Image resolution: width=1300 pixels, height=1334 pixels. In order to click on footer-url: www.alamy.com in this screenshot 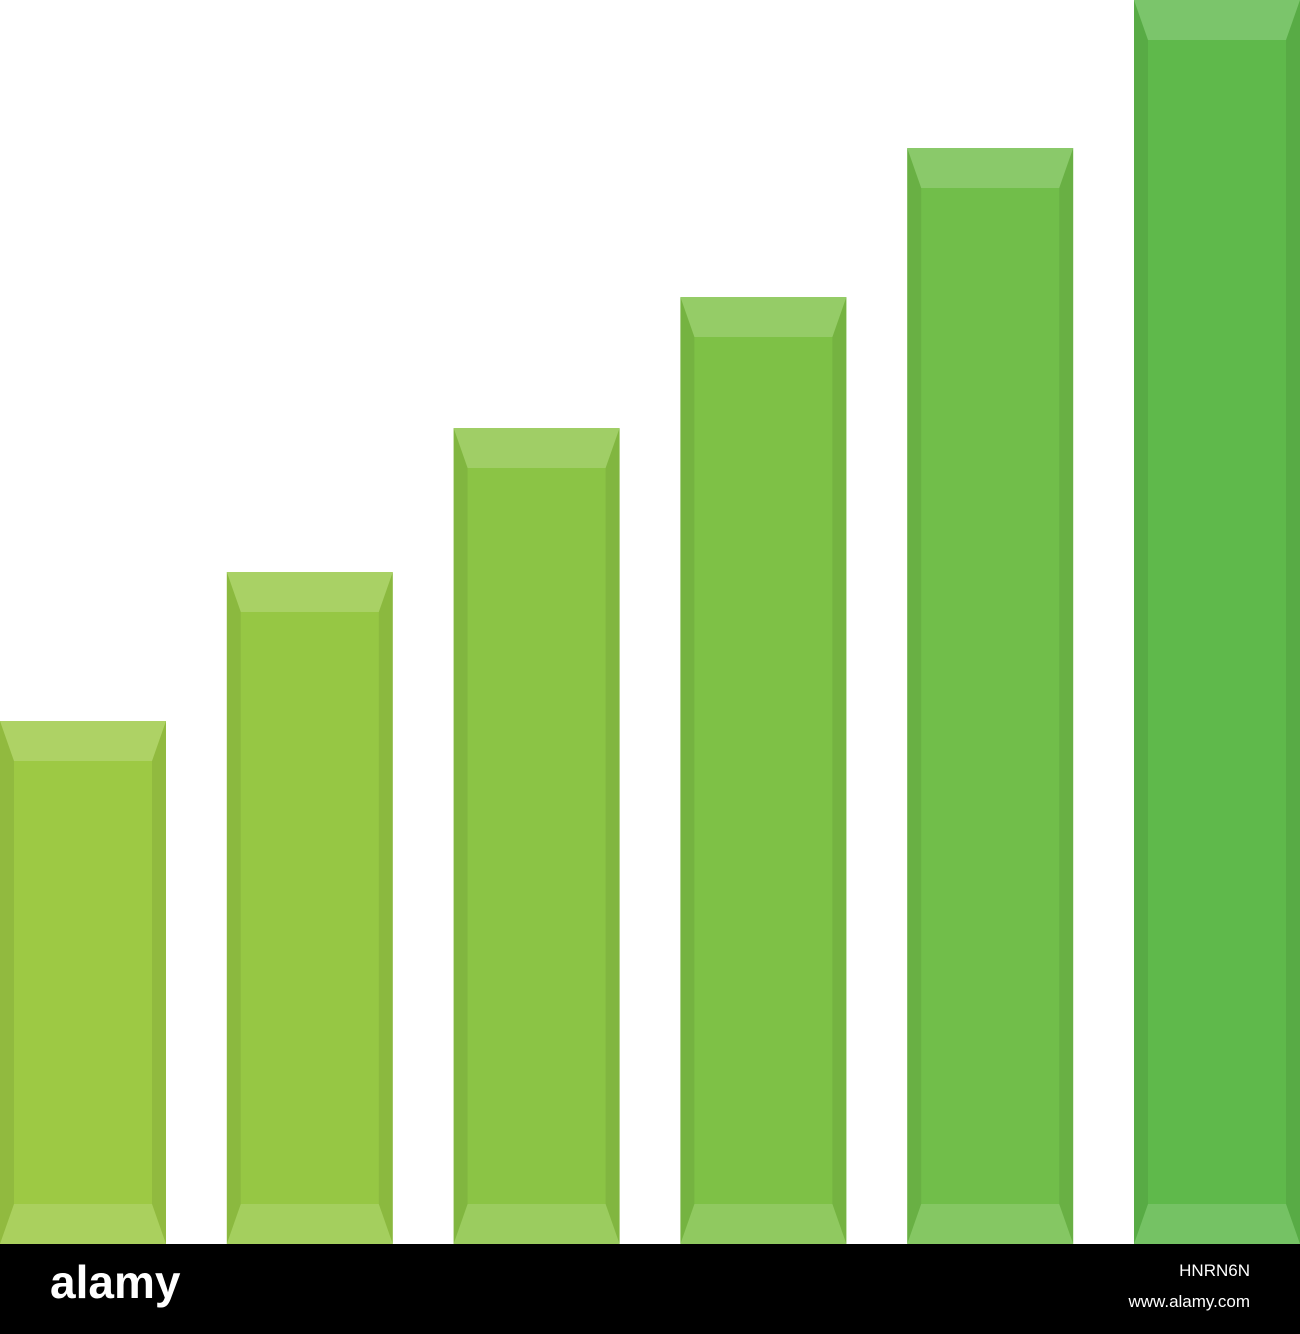, I will do `click(1188, 1301)`.